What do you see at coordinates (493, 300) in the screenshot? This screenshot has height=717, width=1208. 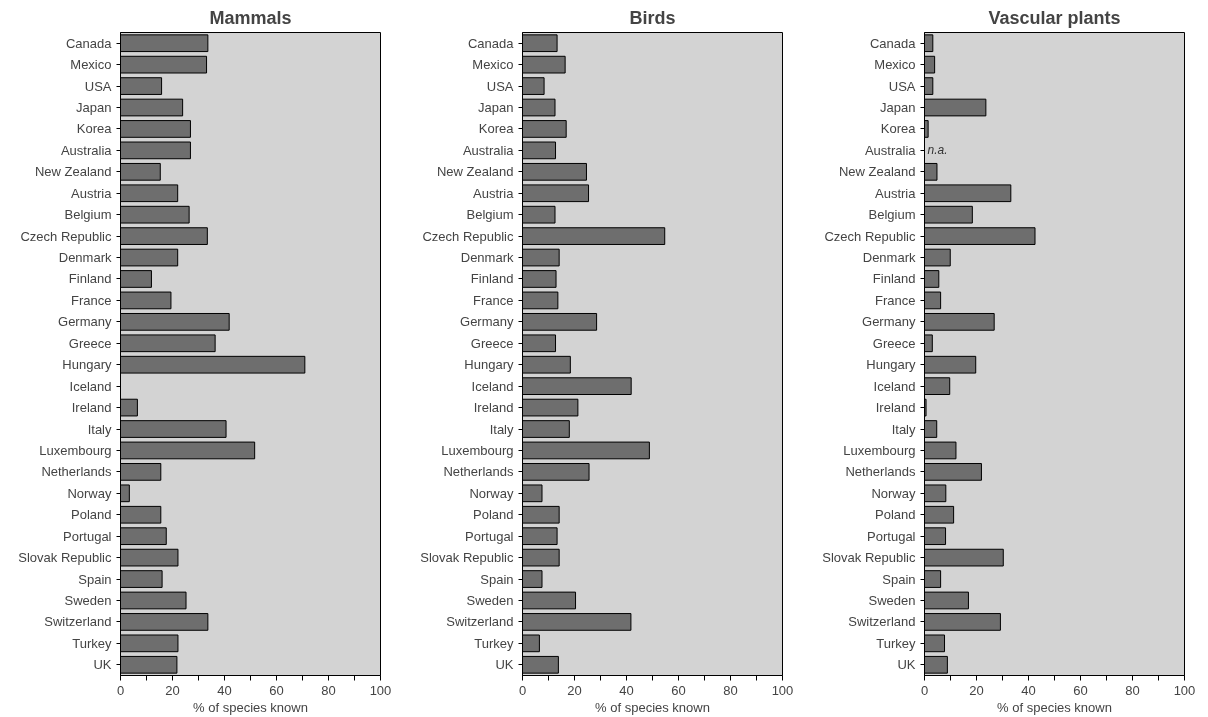 I see `y-tick-label: France` at bounding box center [493, 300].